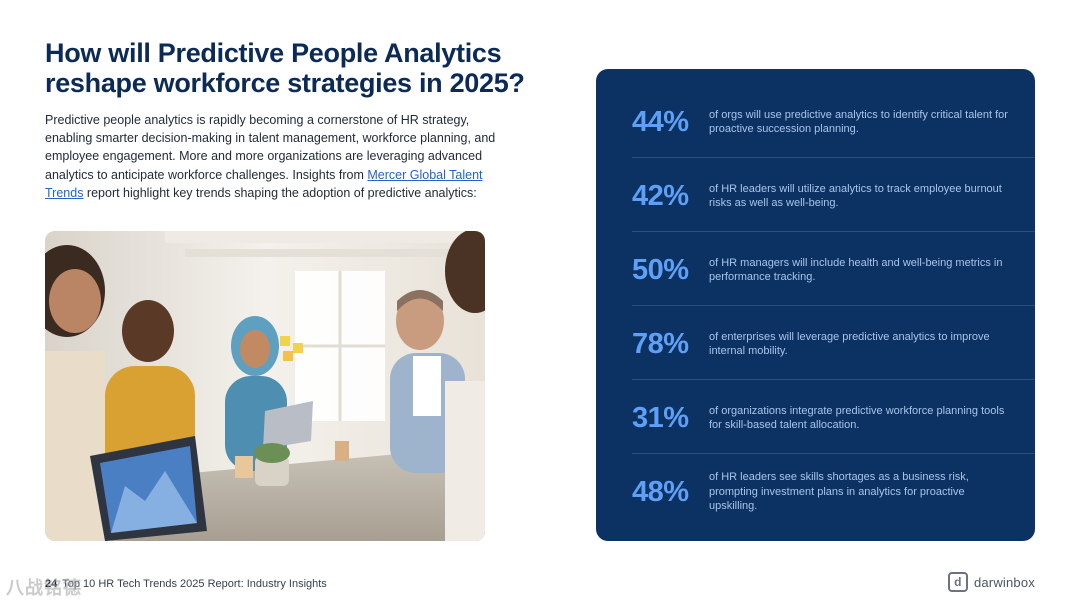 Image resolution: width=1080 pixels, height=608 pixels. I want to click on page-title-line-2: reshape workforce strategies in 2025?, so click(285, 83).